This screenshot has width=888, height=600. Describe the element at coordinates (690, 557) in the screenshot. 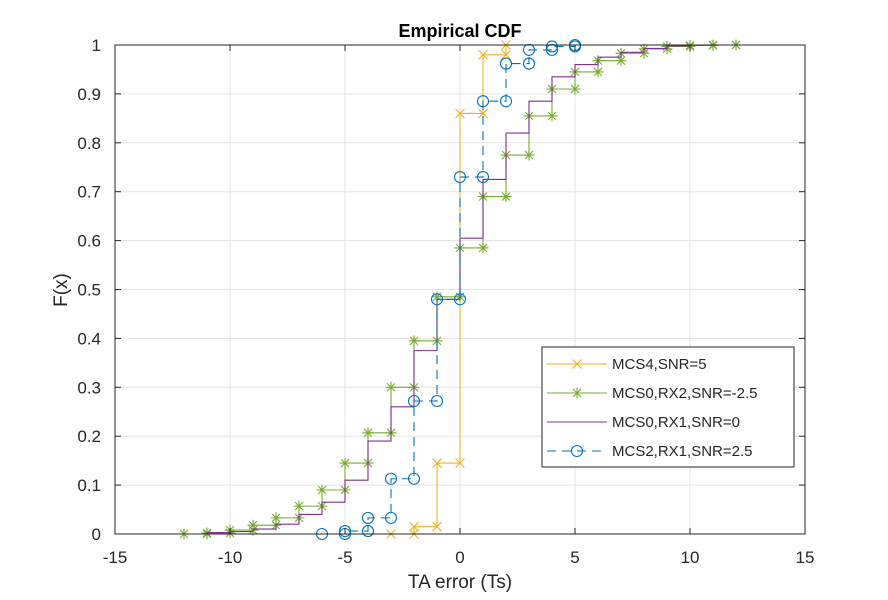

I see `x-tick-label: 10` at that location.